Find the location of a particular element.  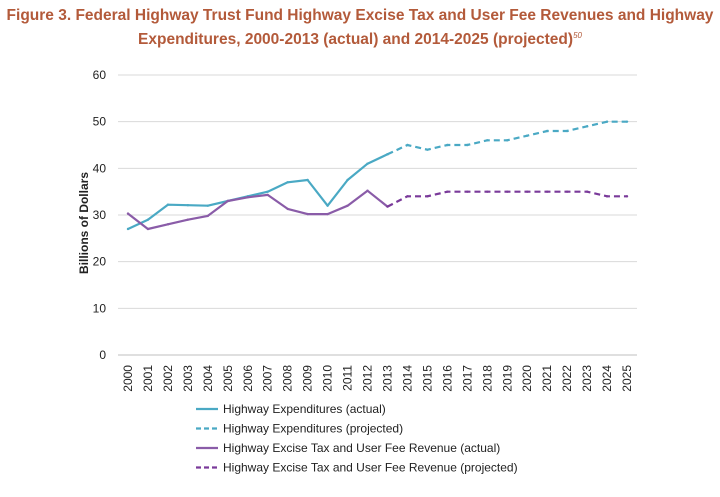

x-tick-label: 2003 is located at coordinates (188, 378).